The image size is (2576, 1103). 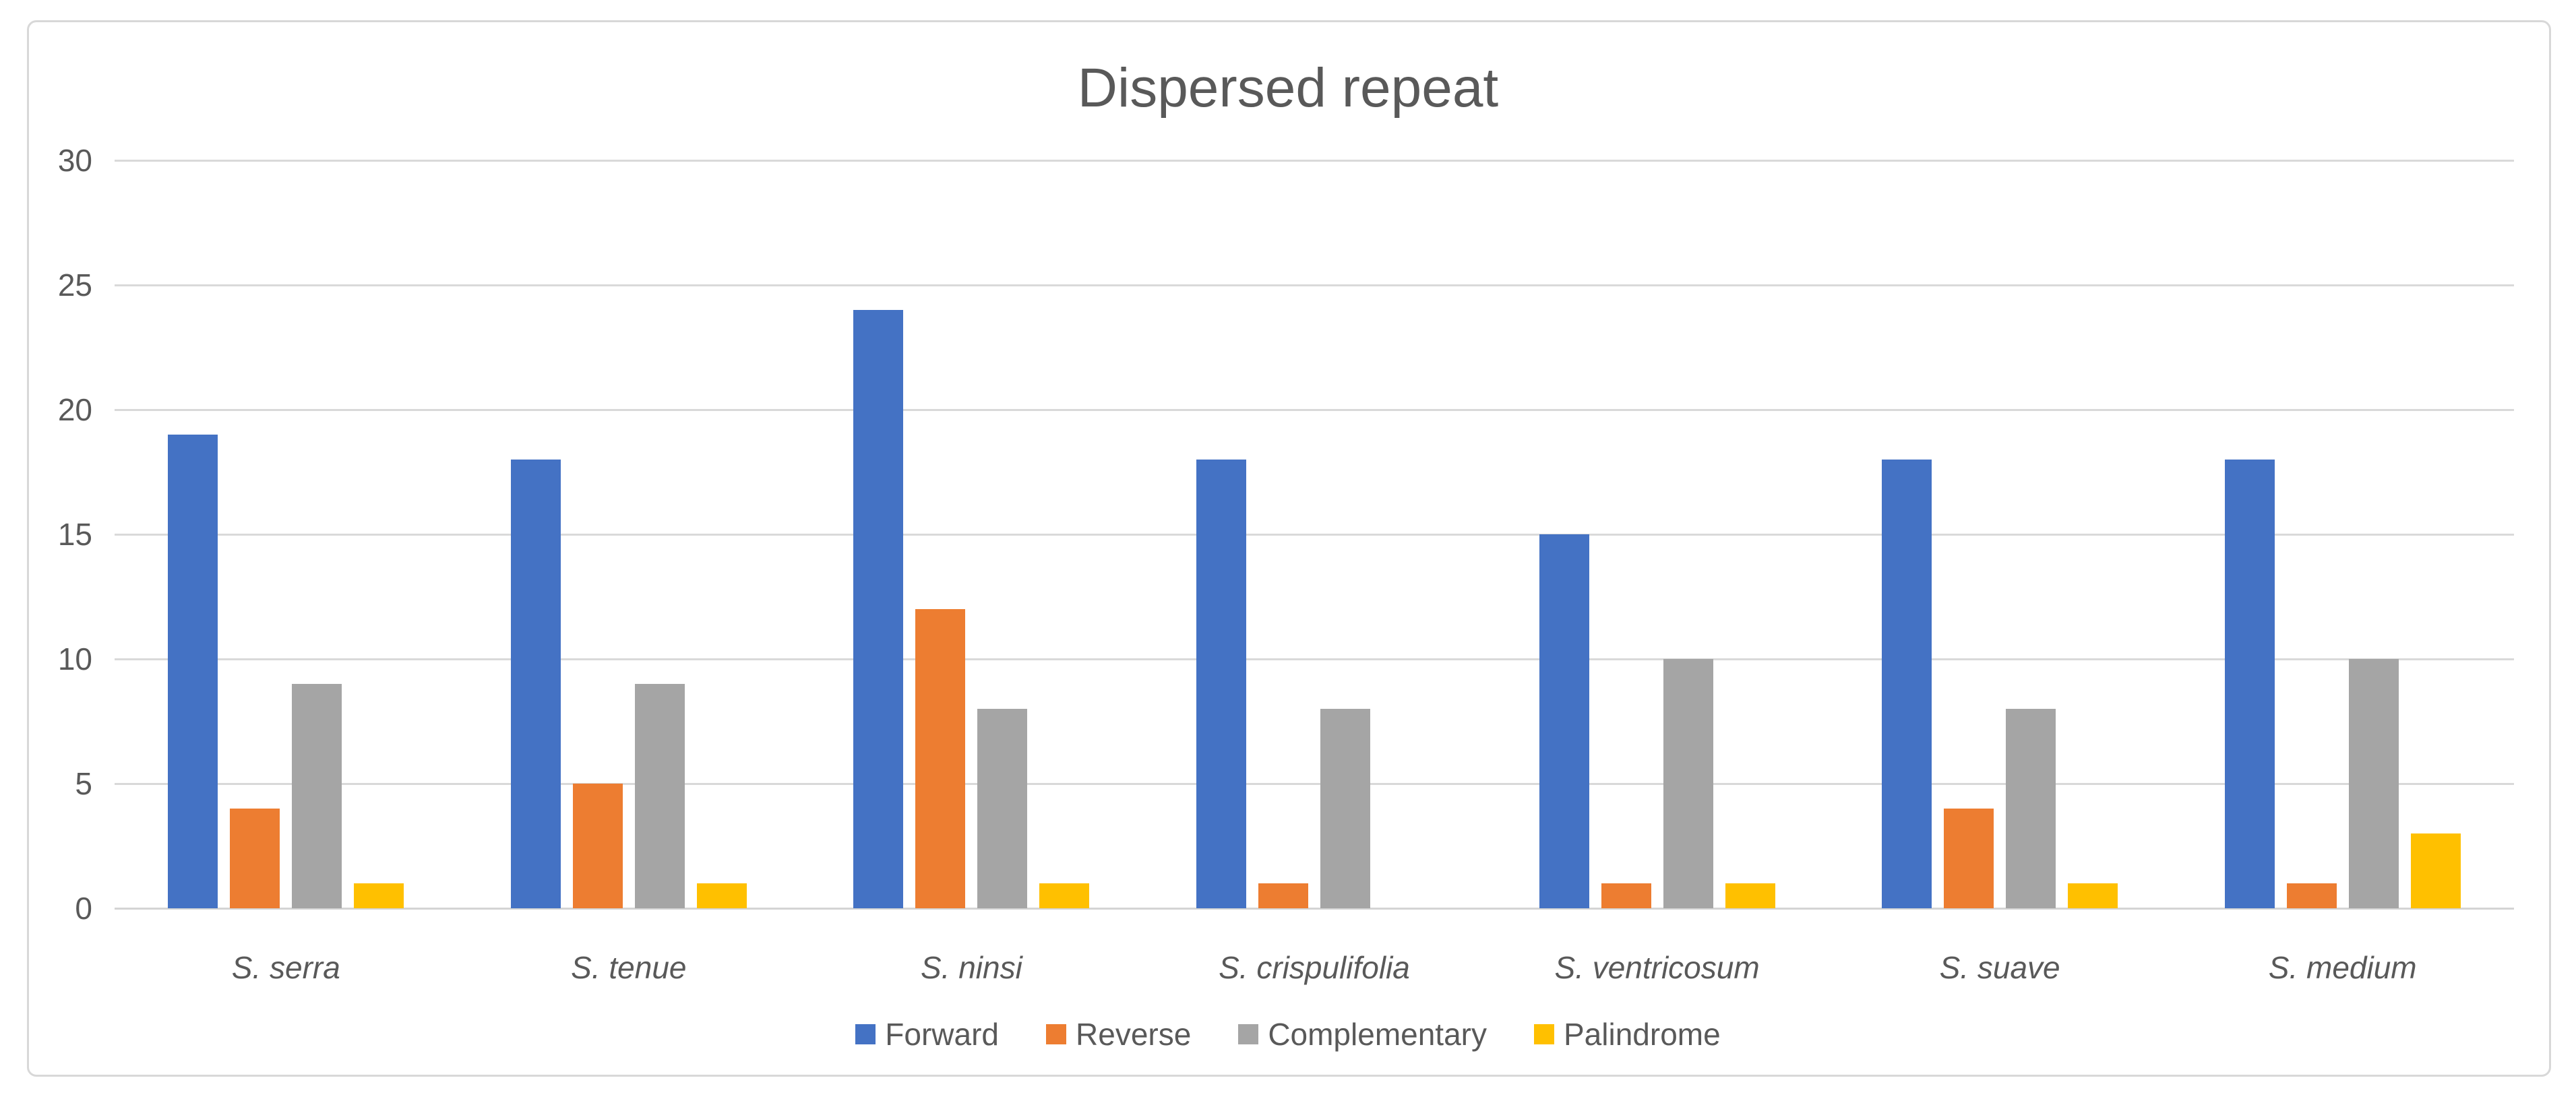 I want to click on x-category-label-6: S. suave, so click(x=1999, y=967).